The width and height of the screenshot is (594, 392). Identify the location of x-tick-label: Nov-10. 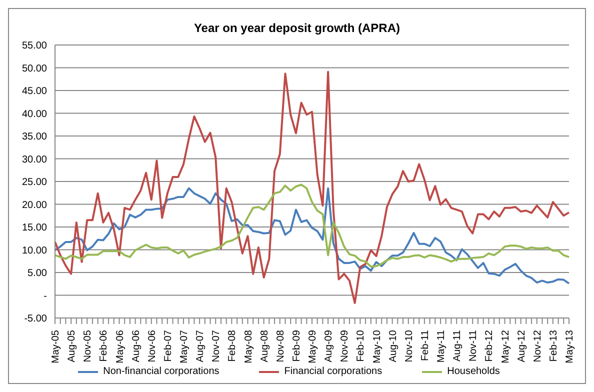
(409, 346).